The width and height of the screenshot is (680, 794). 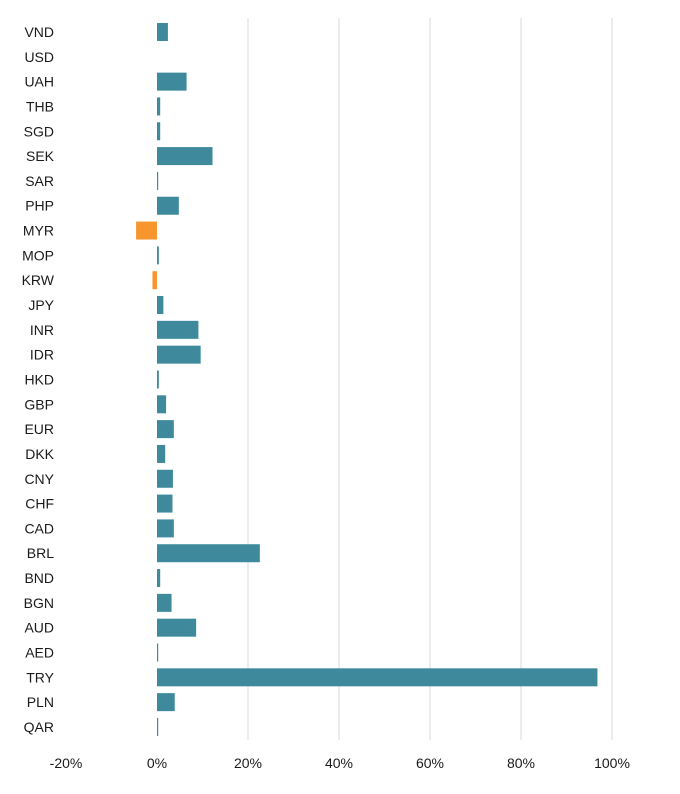 What do you see at coordinates (177, 627) in the screenshot?
I see `bar-aud` at bounding box center [177, 627].